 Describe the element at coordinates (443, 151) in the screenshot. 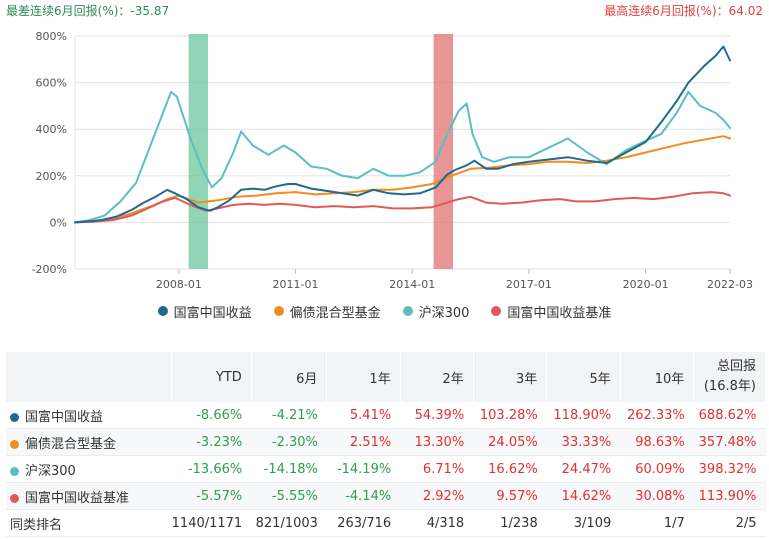

I see `best-6m-highlight-band` at that location.